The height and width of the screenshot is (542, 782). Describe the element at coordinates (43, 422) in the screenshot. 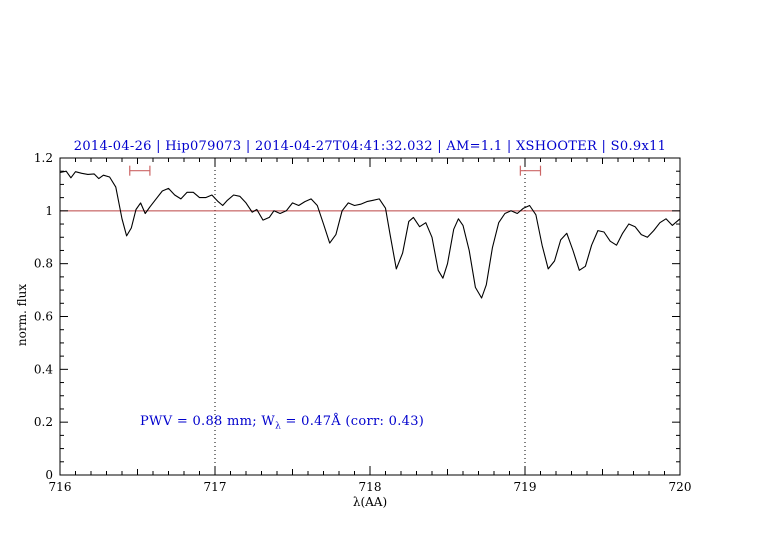

I see `svg-text: 0.2` at that location.